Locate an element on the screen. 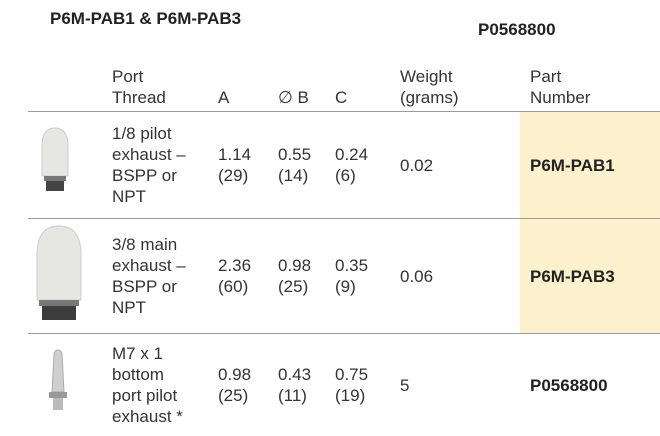 The image size is (660, 436). part-number: P6M-PAB1 is located at coordinates (595, 165).